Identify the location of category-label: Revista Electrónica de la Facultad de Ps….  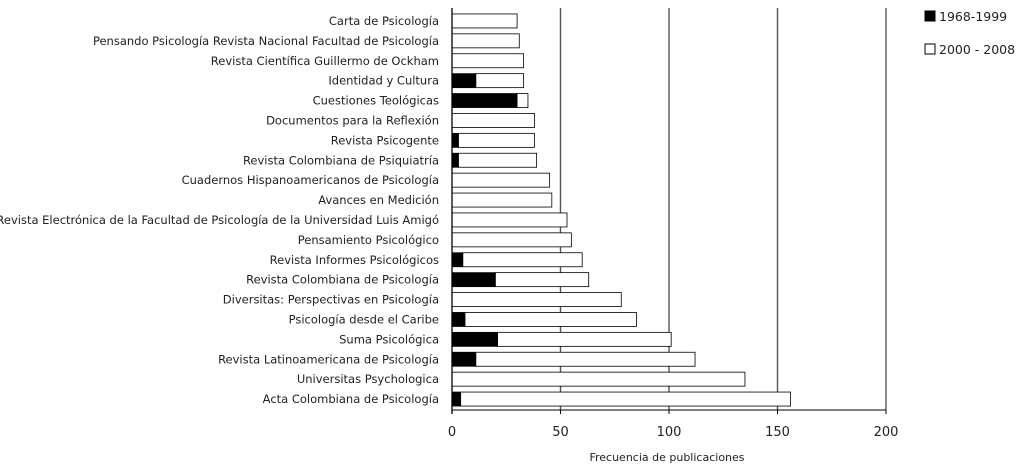
(219, 220).